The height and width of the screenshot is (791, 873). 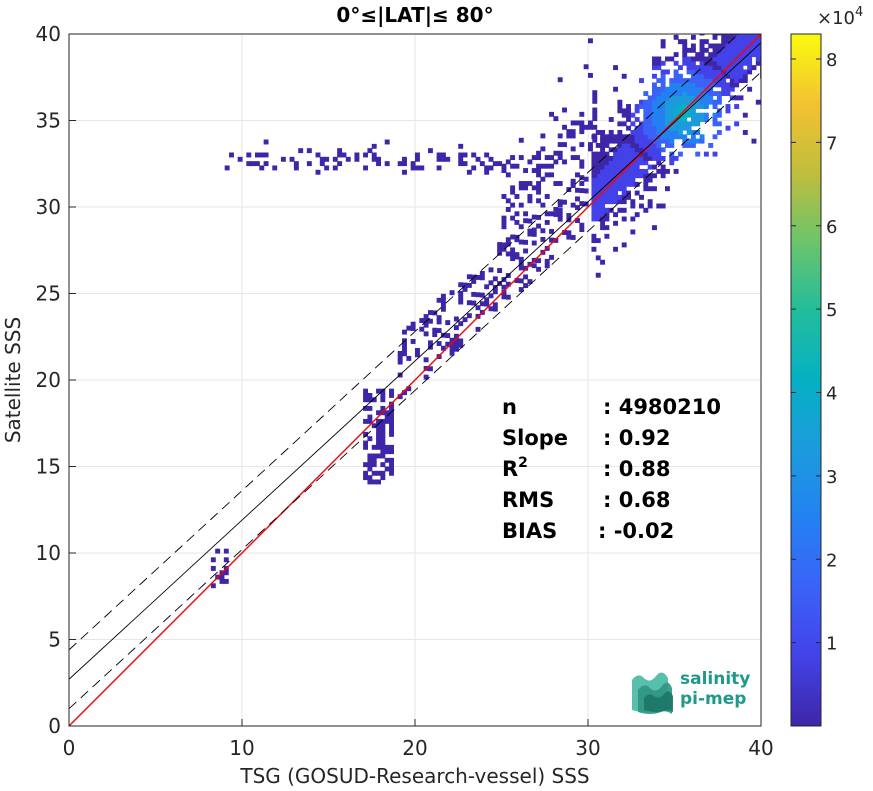 What do you see at coordinates (831, 143) in the screenshot?
I see `colorbar-tick-label: 7` at bounding box center [831, 143].